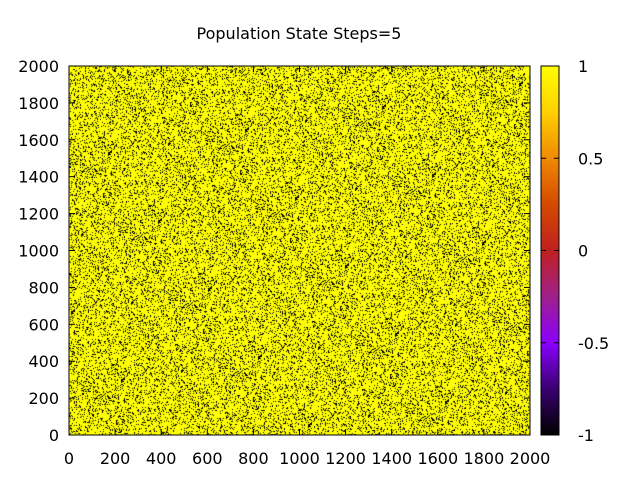  Describe the element at coordinates (38, 177) in the screenshot. I see `y-tick-label: 1400` at that location.